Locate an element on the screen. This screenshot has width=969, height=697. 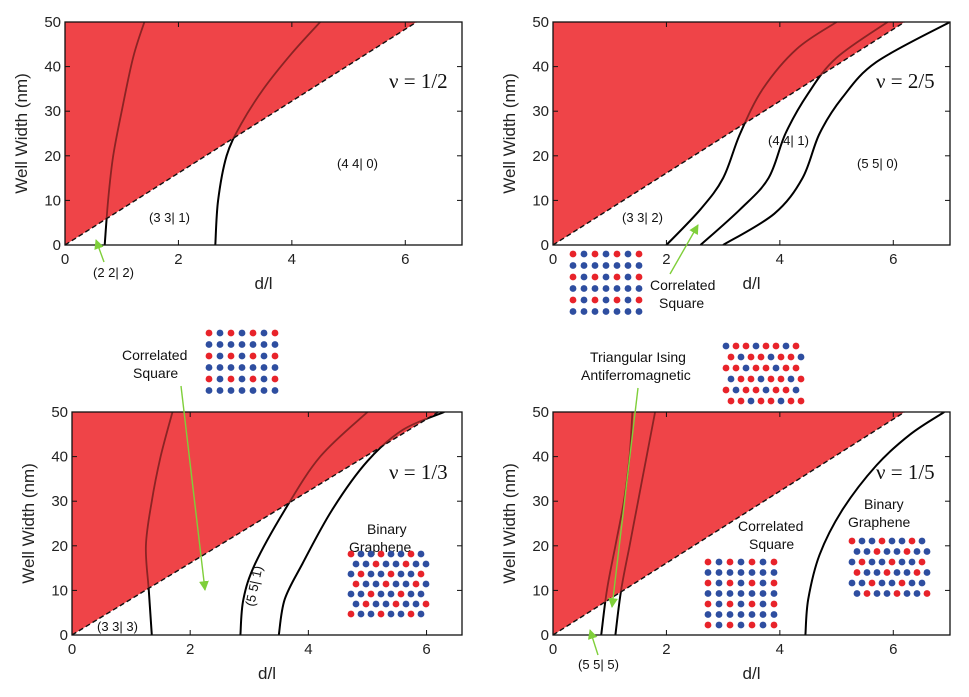
region-label: (4 4| 1) is located at coordinates (788, 140).